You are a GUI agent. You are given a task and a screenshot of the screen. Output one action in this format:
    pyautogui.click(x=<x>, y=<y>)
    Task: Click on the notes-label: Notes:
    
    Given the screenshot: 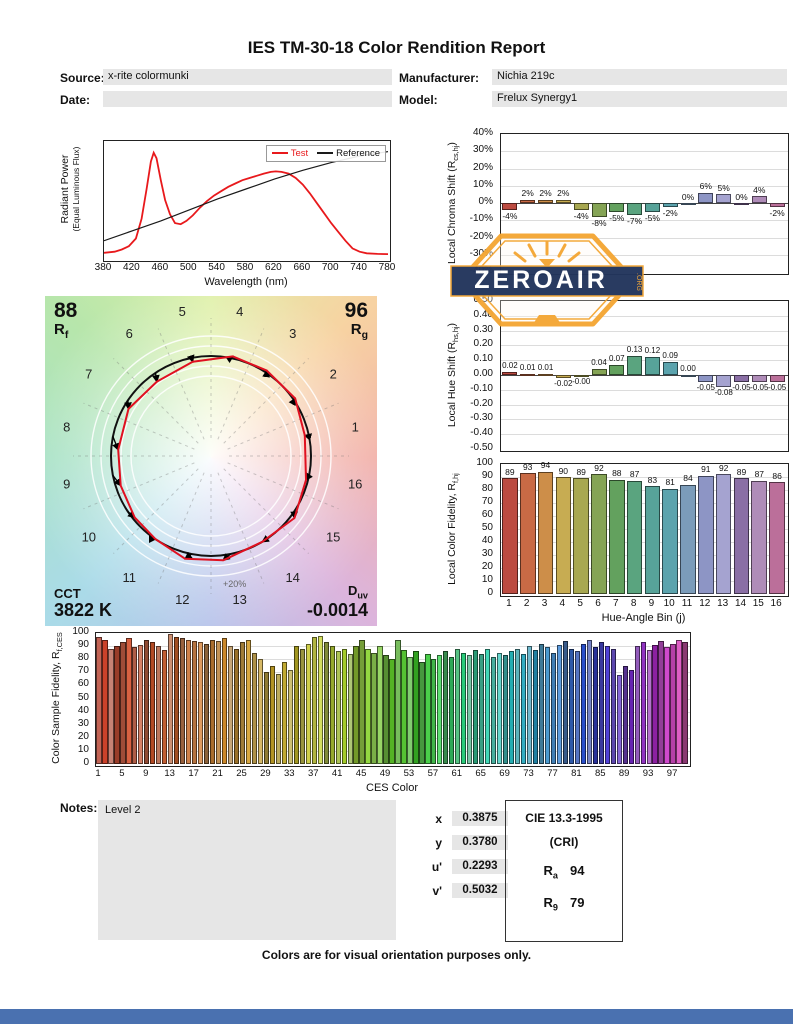 What is the action you would take?
    pyautogui.click(x=79, y=808)
    